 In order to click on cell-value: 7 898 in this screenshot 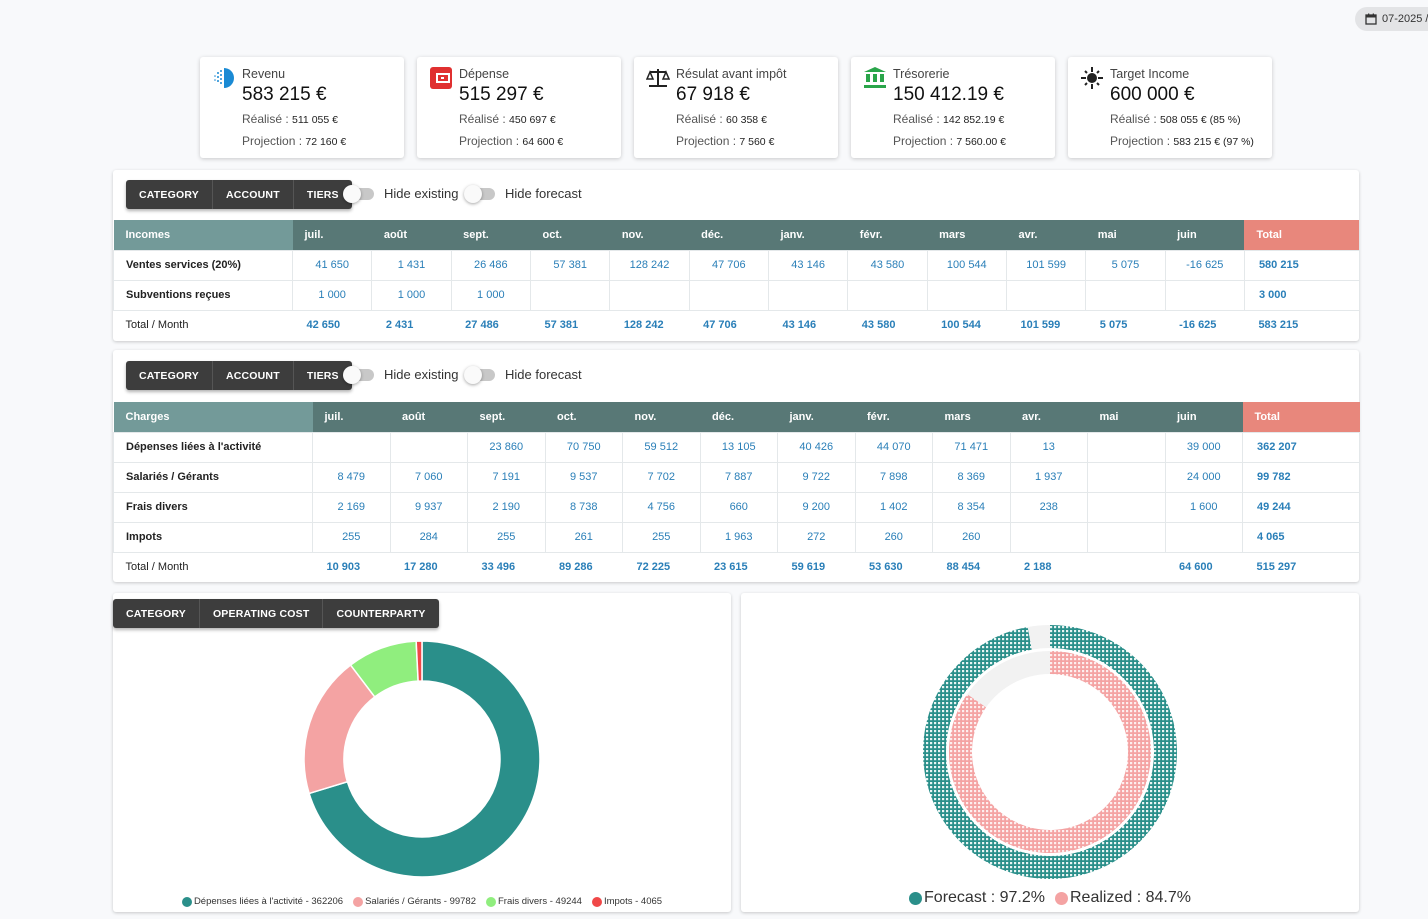, I will do `click(893, 477)`.